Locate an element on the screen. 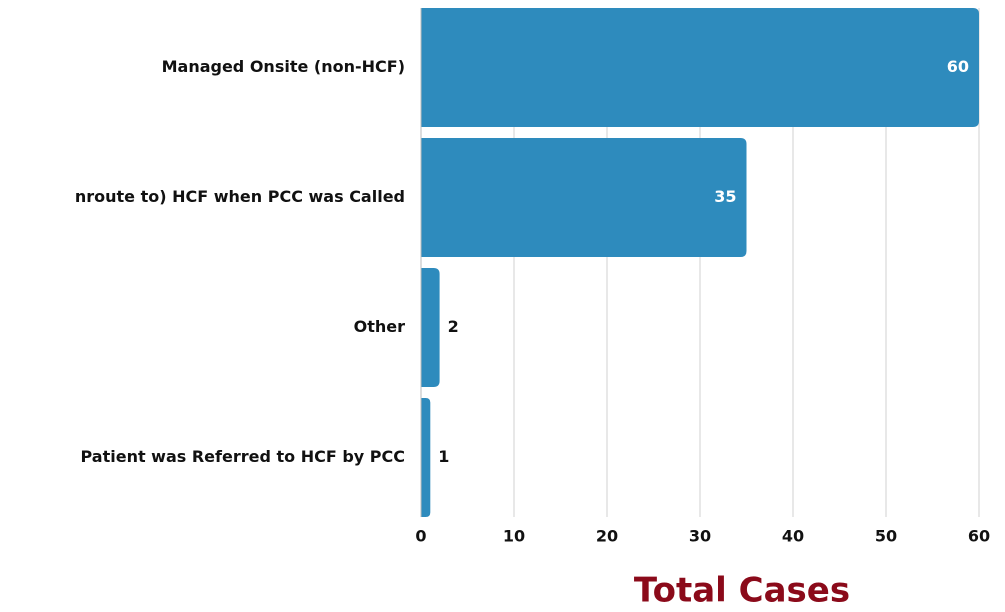 Image resolution: width=1005 pixels, height=612 pixels. x-tick-label: 20 is located at coordinates (607, 536).